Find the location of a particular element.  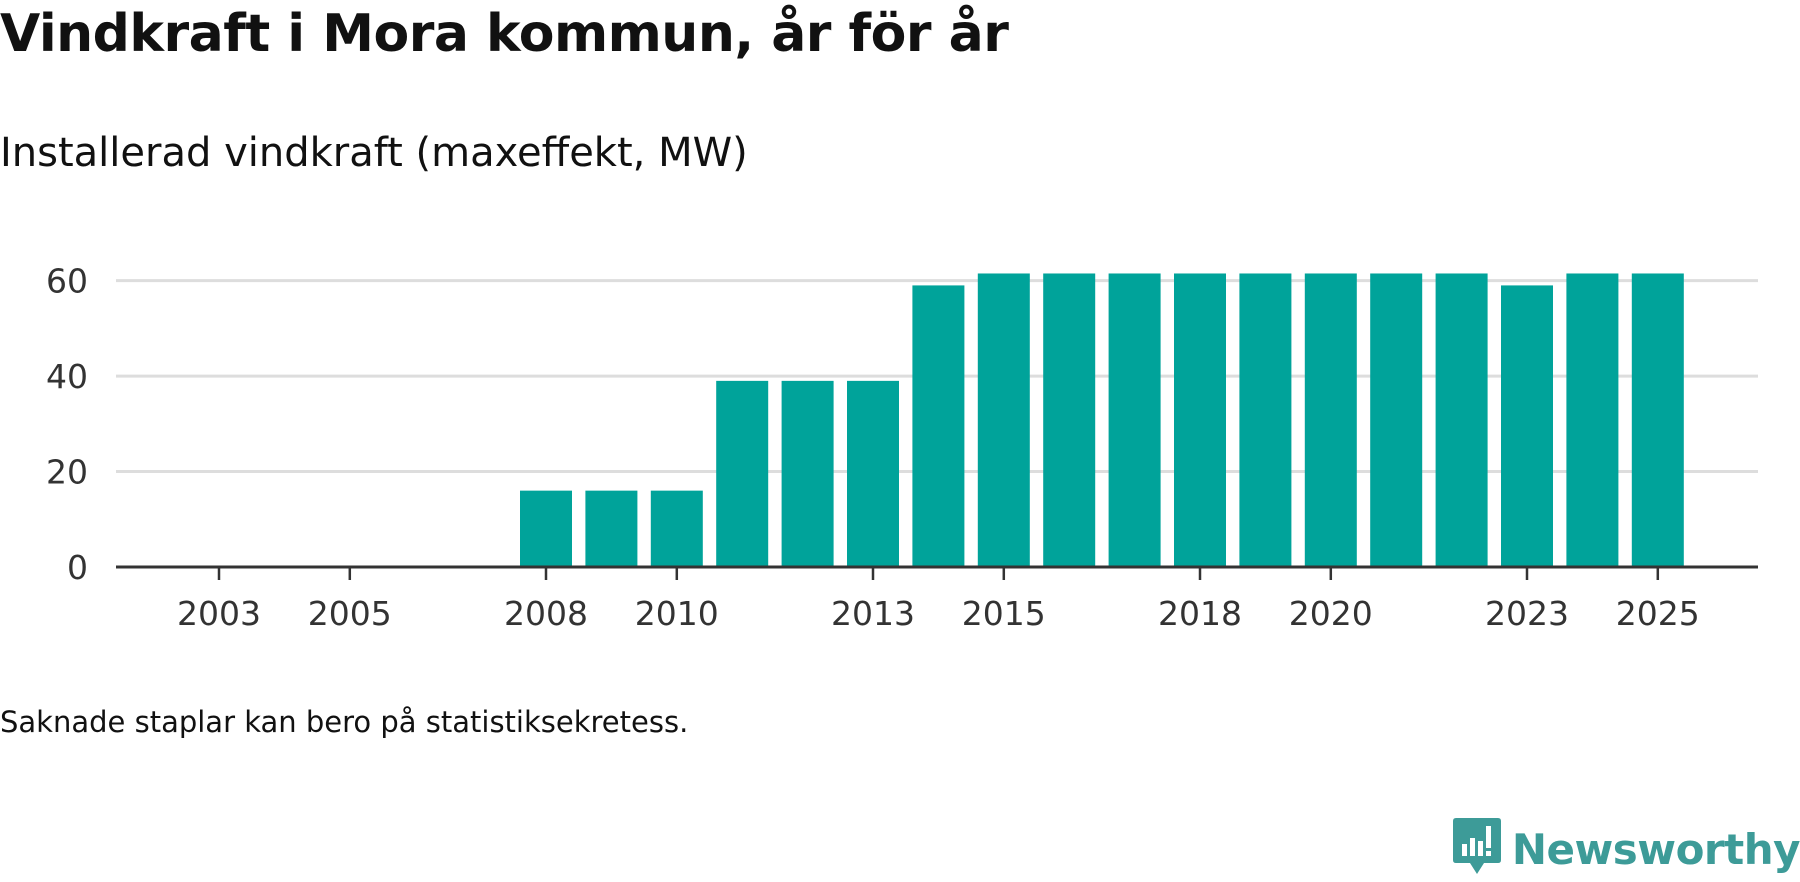

x-tick-label: 2015 is located at coordinates (1004, 613).